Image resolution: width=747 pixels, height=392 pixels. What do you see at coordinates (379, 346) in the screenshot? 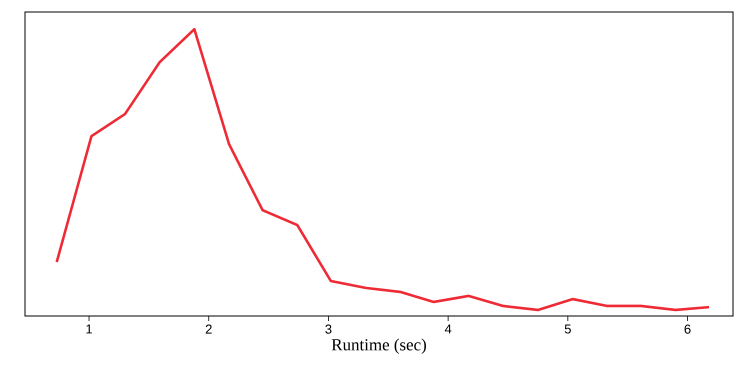
I see `x-axis-title: Runtime (sec)` at bounding box center [379, 346].